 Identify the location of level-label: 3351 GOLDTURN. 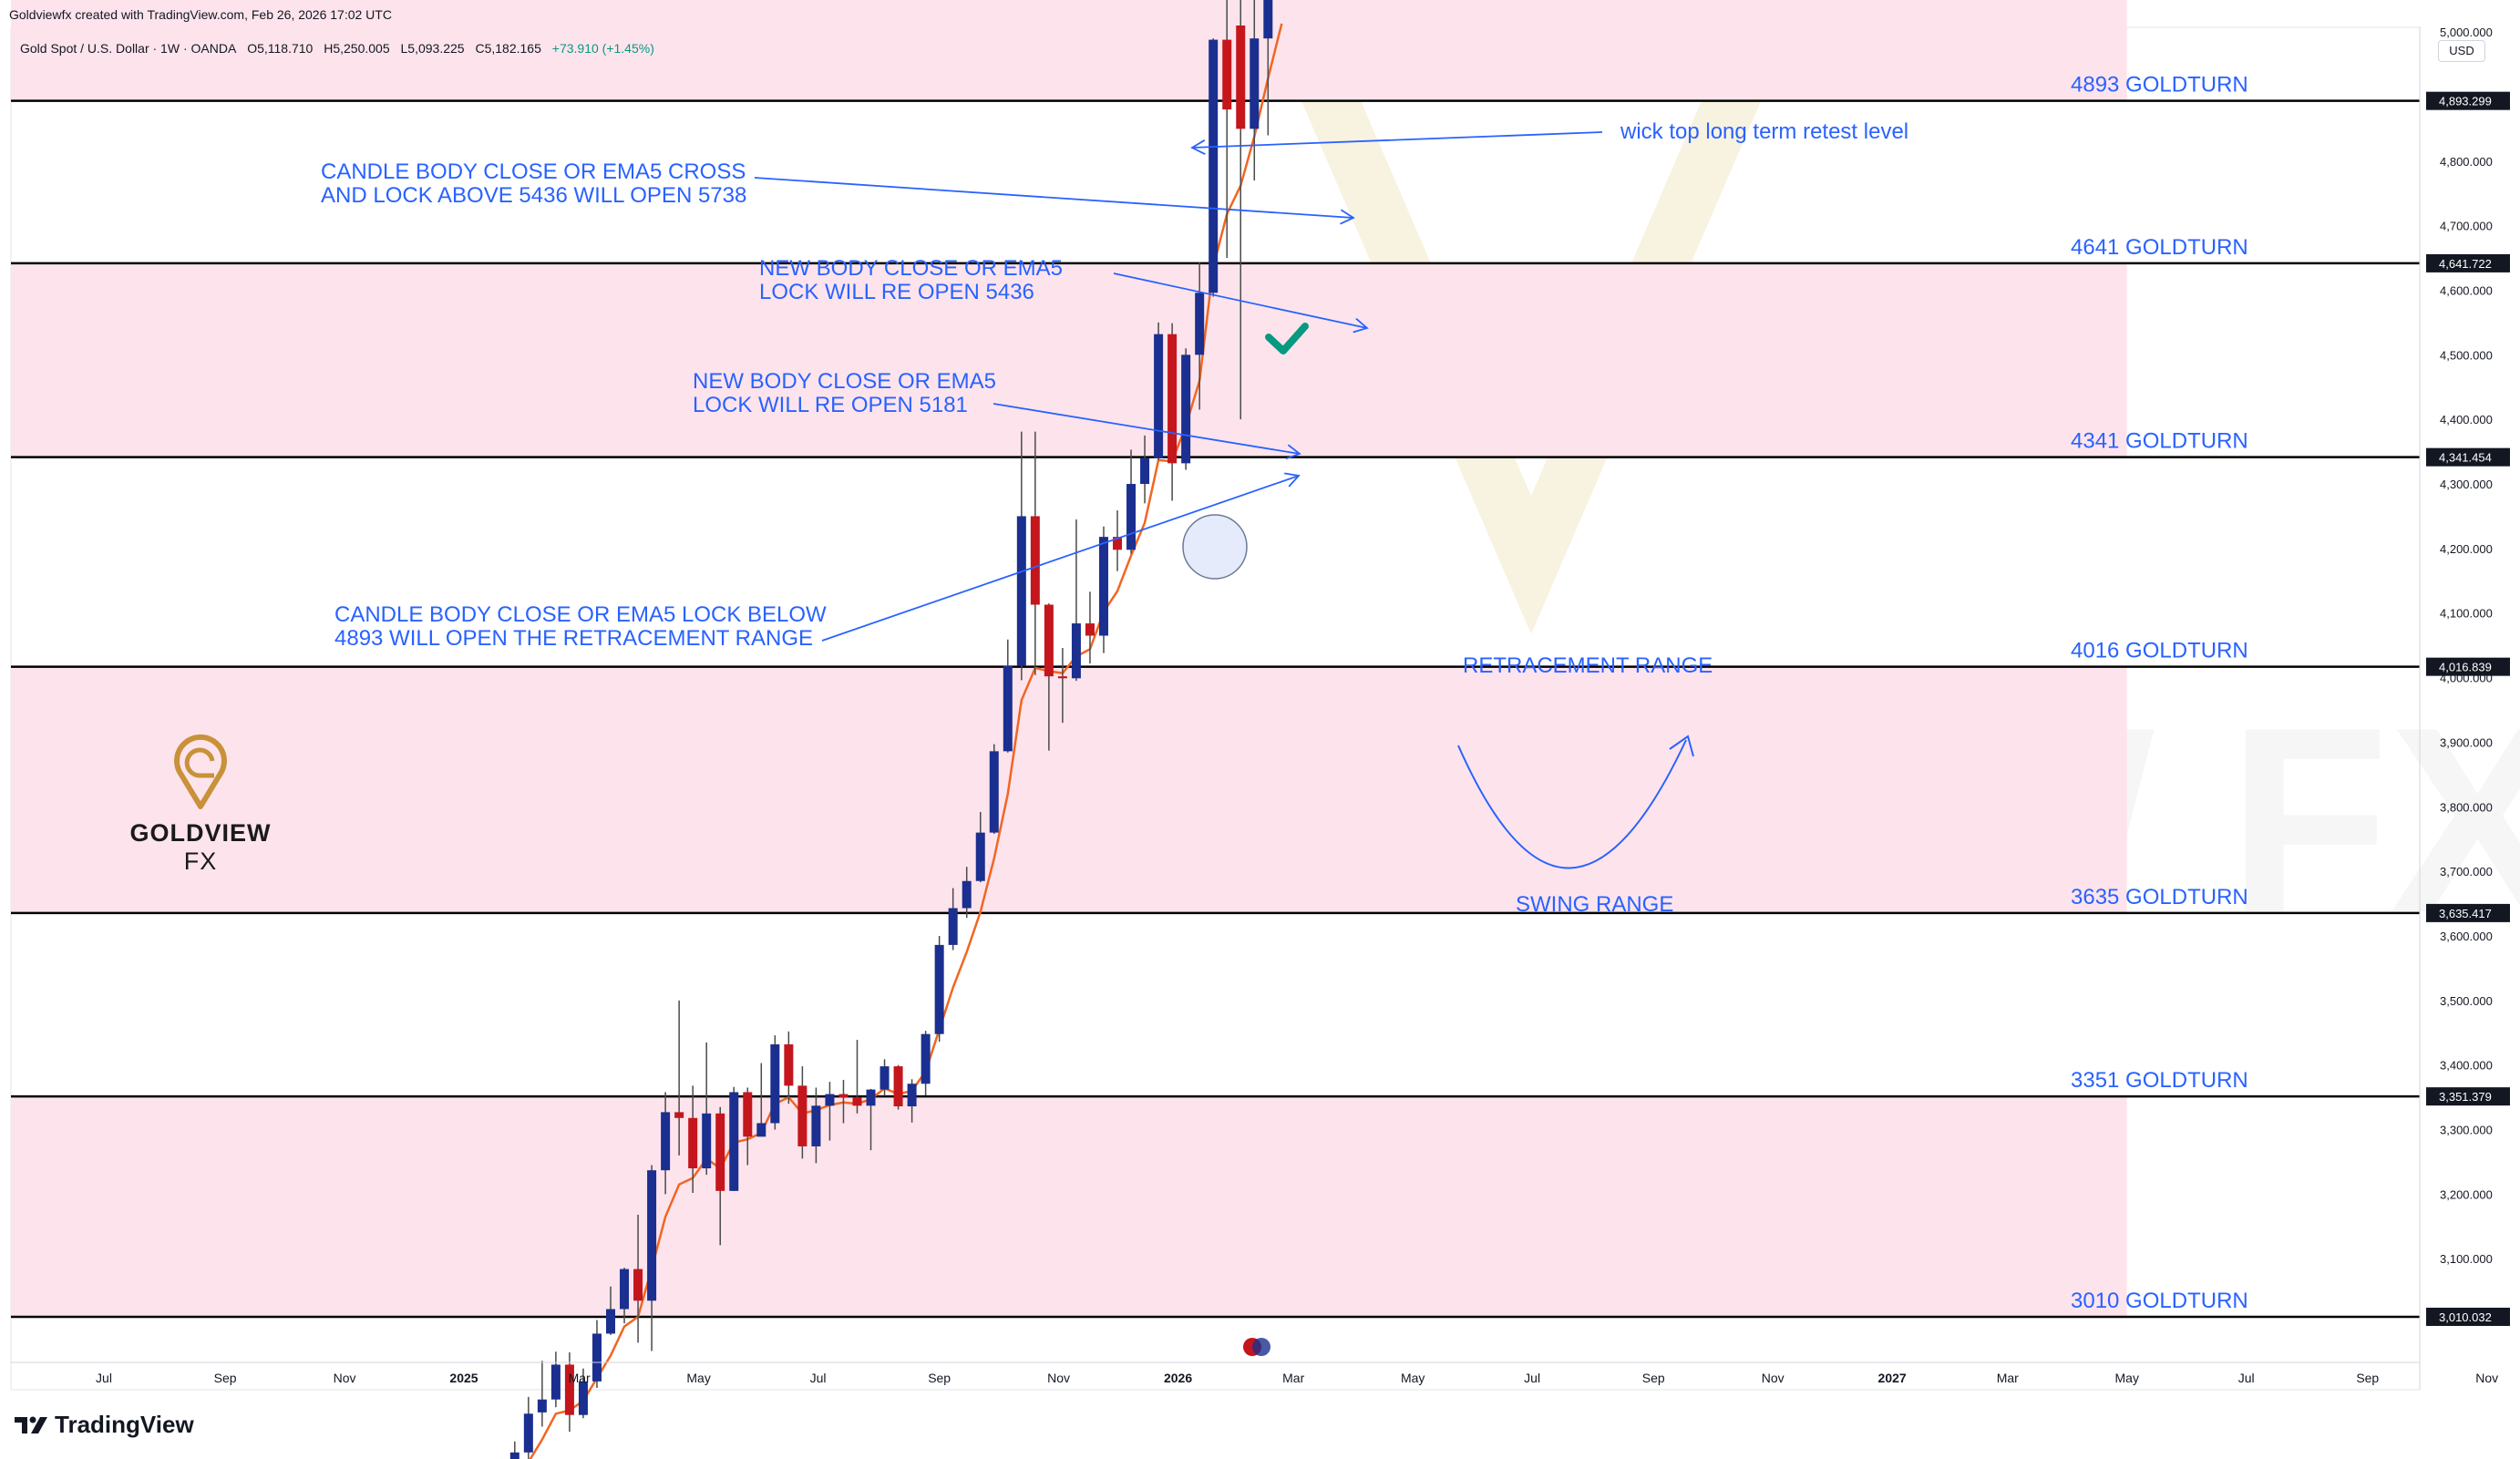
(2159, 1080).